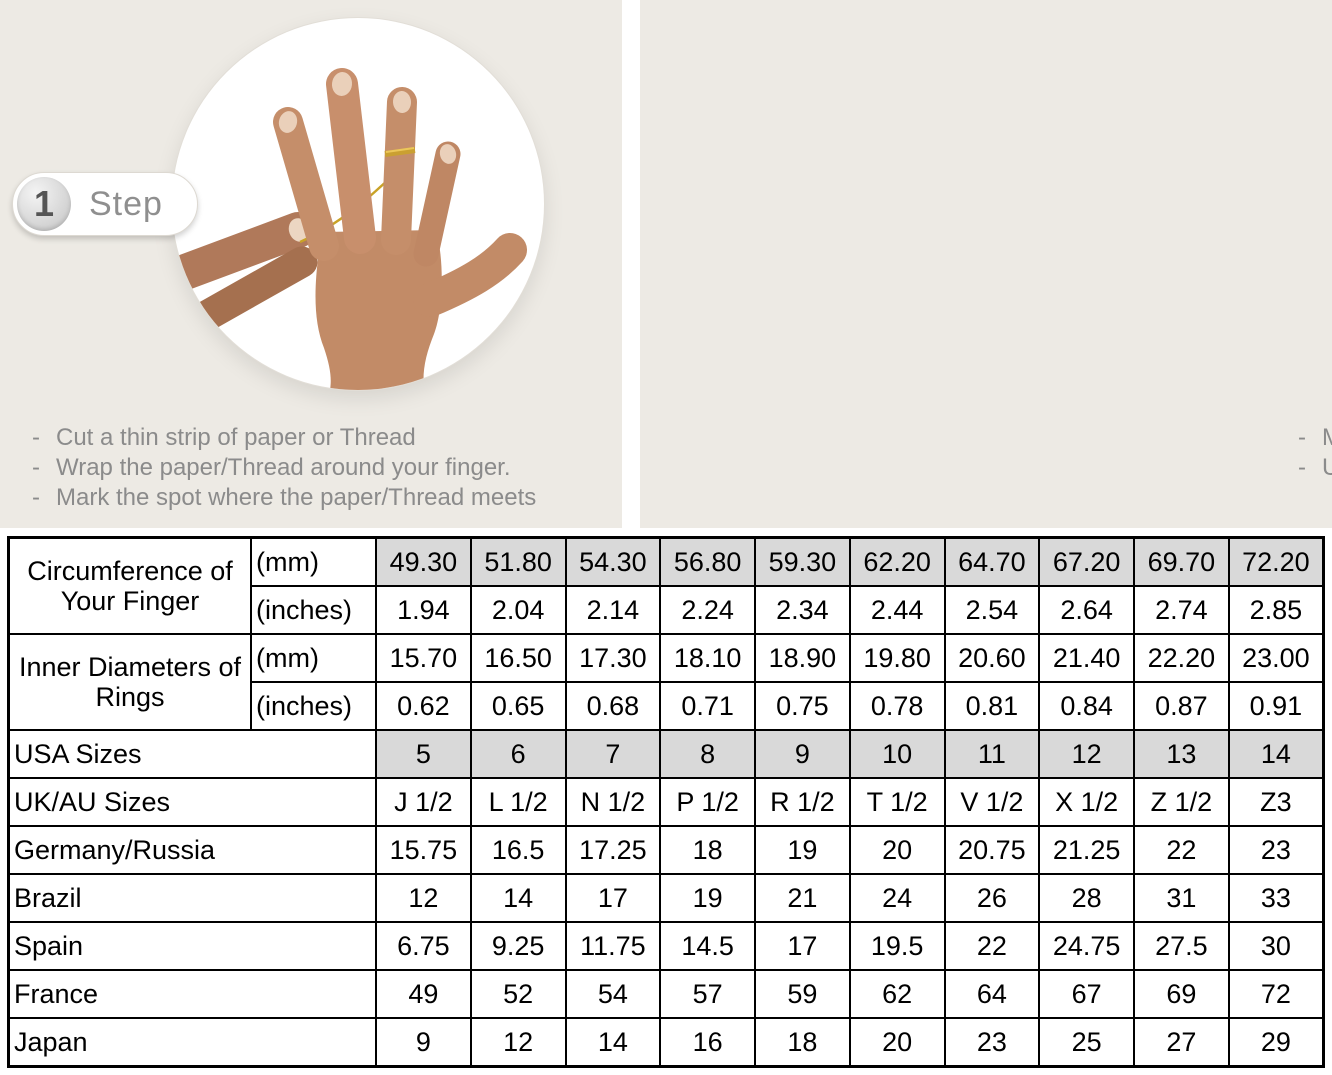 This screenshot has width=1332, height=1075. Describe the element at coordinates (423, 946) in the screenshot. I see `size-value-cell: 6.75` at that location.